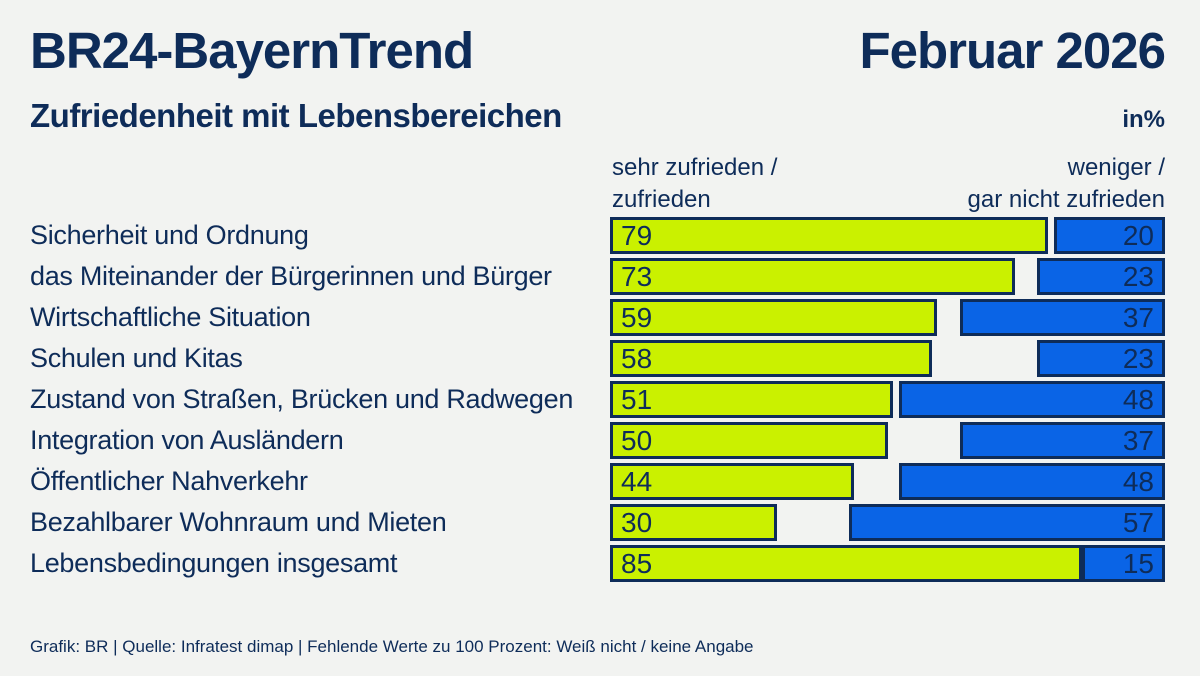 The width and height of the screenshot is (1200, 676). Describe the element at coordinates (732, 481) in the screenshot. I see `positive-bar: 44` at that location.